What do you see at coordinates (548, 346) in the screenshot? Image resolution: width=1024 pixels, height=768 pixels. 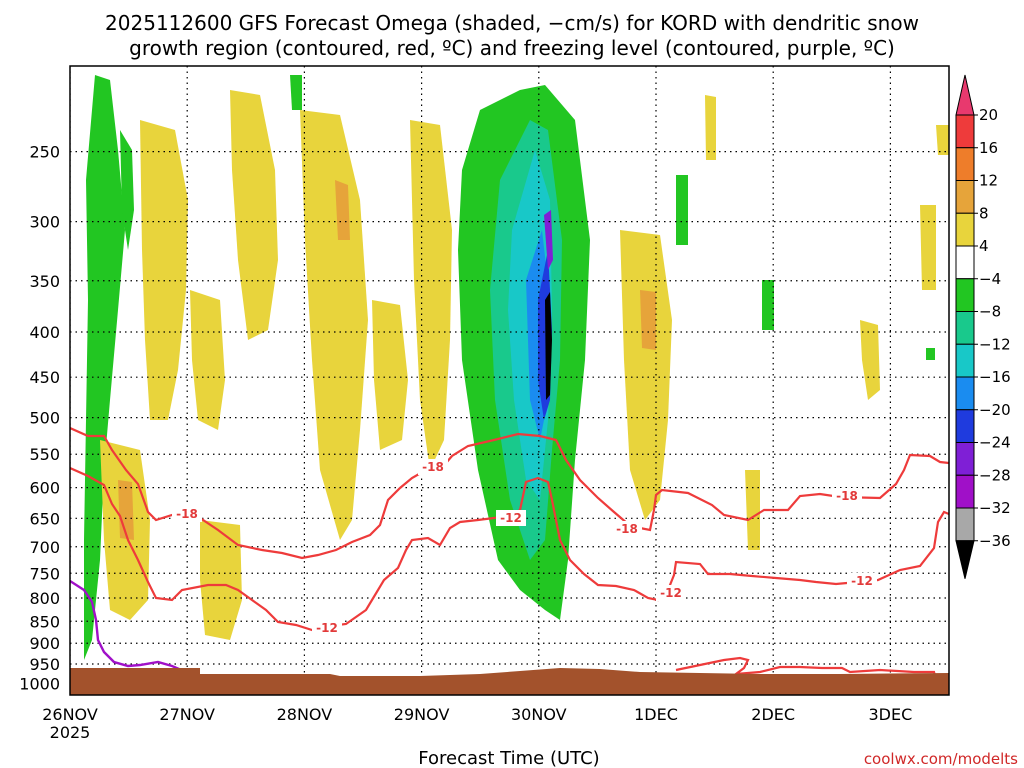 I see `omega-region-ascent-black` at bounding box center [548, 346].